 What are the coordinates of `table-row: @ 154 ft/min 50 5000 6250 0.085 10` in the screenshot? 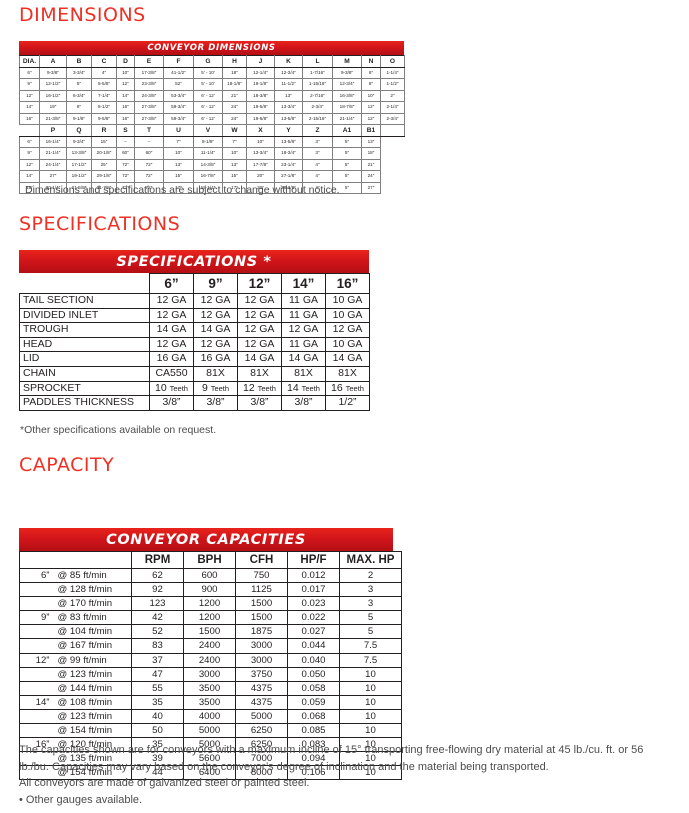 It's located at (210, 731).